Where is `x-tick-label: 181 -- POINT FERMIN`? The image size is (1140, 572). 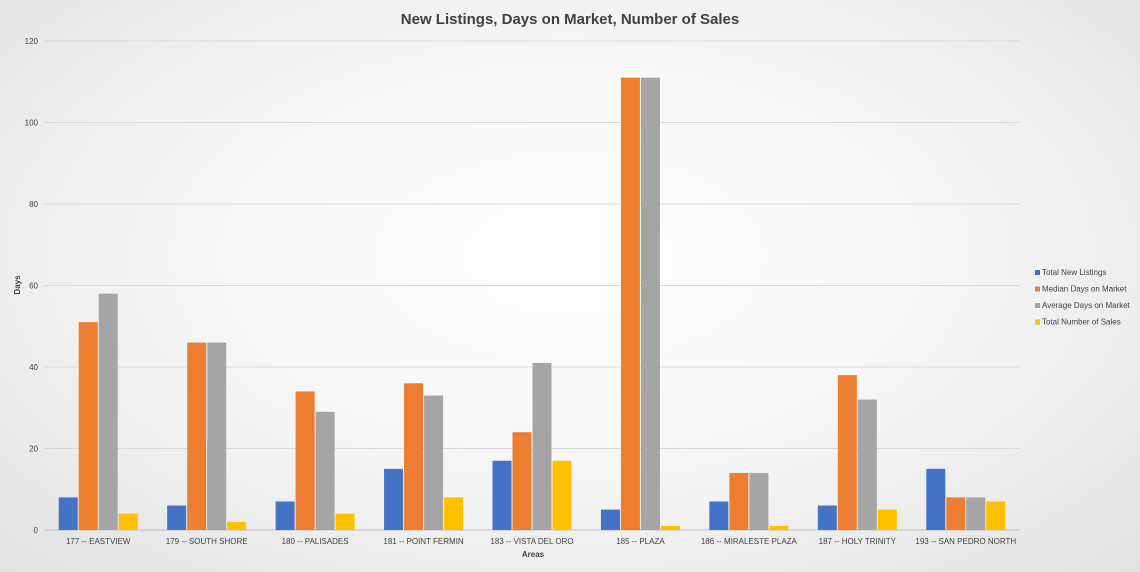 x-tick-label: 181 -- POINT FERMIN is located at coordinates (423, 541).